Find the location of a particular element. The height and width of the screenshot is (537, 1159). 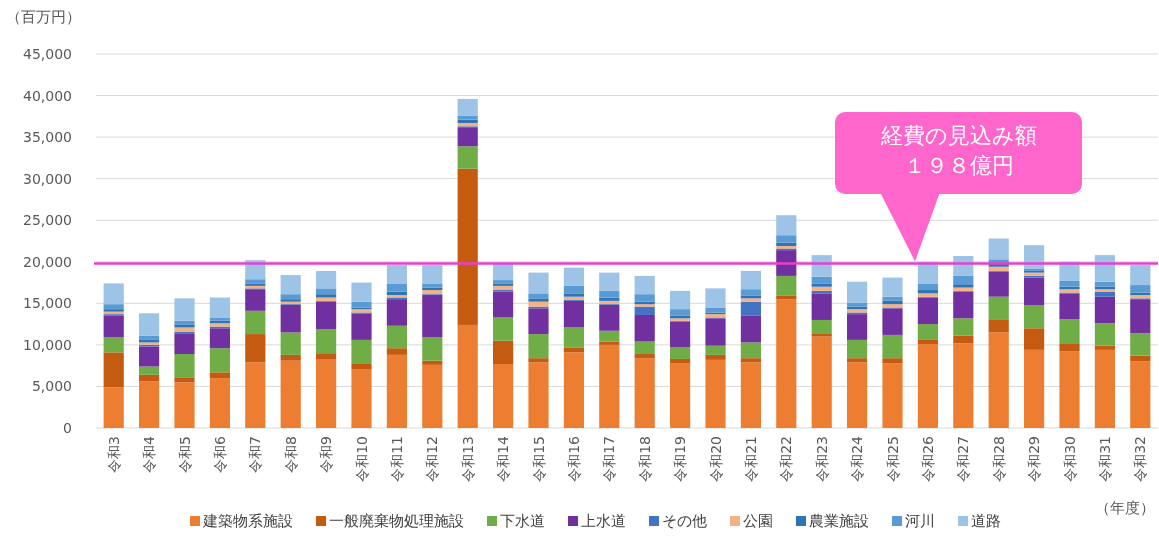

y-tick-label: 25,000 is located at coordinates (47, 220).